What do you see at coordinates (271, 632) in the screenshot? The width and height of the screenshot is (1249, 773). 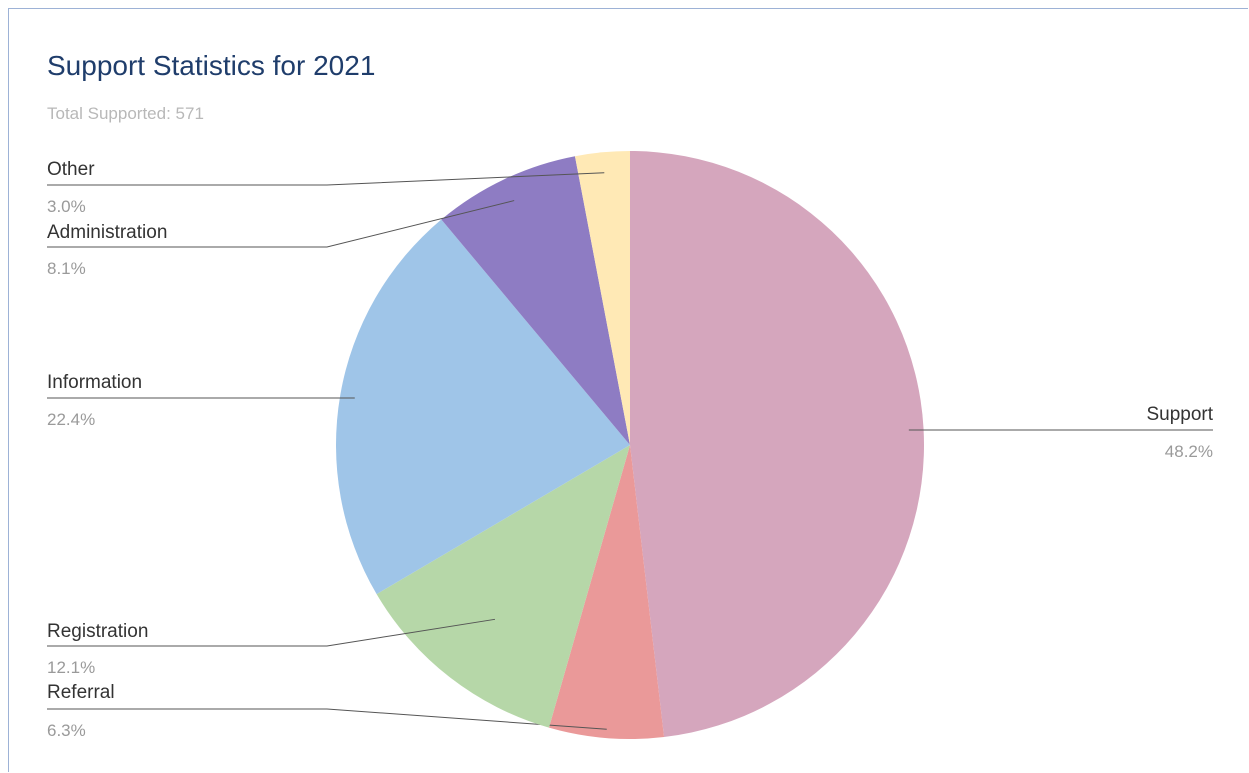 I see `leader-line-registration` at bounding box center [271, 632].